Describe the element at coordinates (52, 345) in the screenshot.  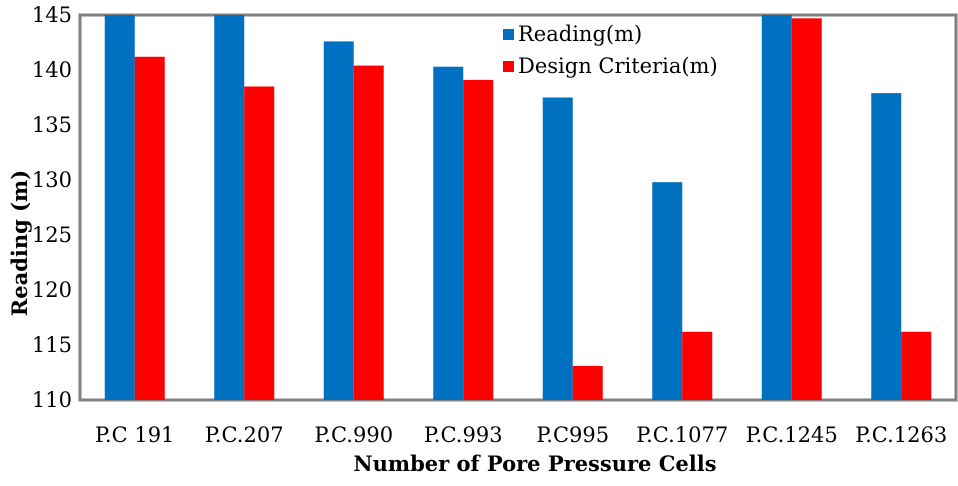
I see `y-tick-label: 115` at that location.